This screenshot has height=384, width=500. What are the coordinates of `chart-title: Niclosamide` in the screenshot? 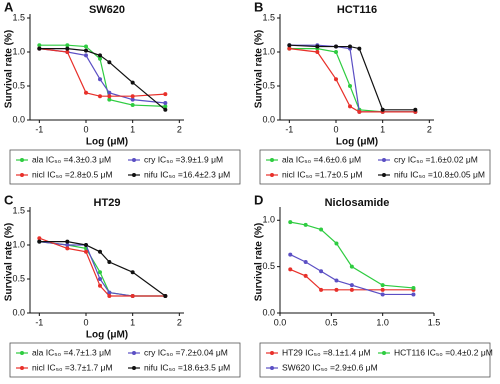 It's located at (357, 203).